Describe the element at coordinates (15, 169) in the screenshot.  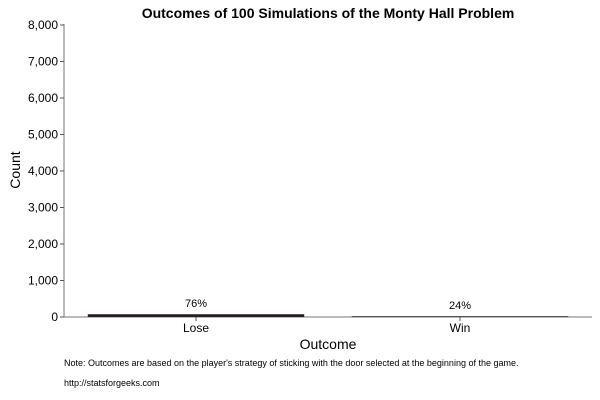
I see `y-axis-title: Count` at that location.